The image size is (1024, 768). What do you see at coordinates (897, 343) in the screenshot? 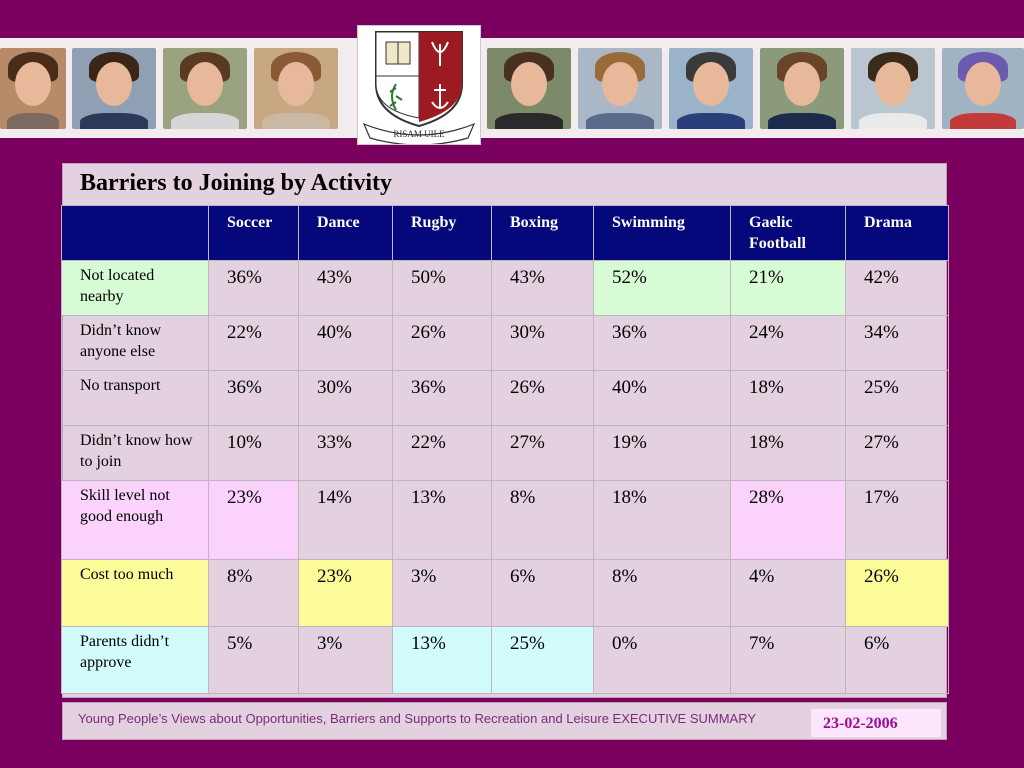
I see `table-cell: 34%` at bounding box center [897, 343].